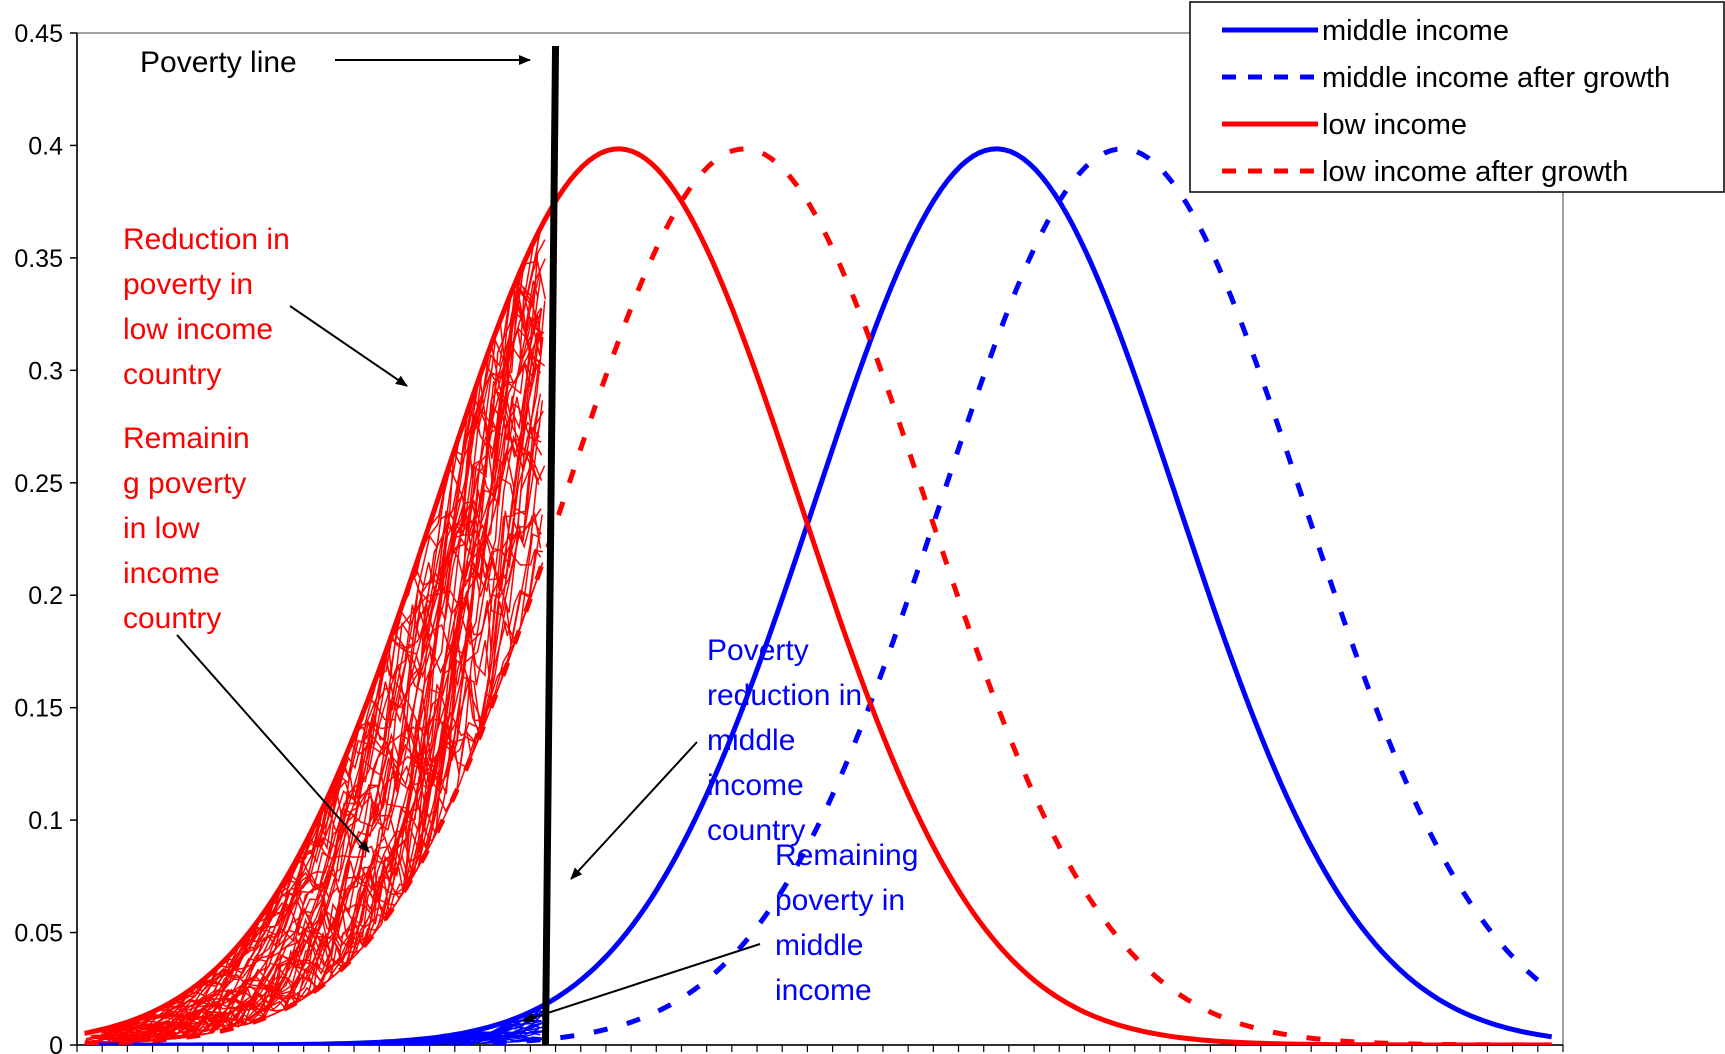 The image size is (1725, 1054). What do you see at coordinates (206, 307) in the screenshot?
I see `annotation-reduction-low: Reduction in poverty in low income country` at bounding box center [206, 307].